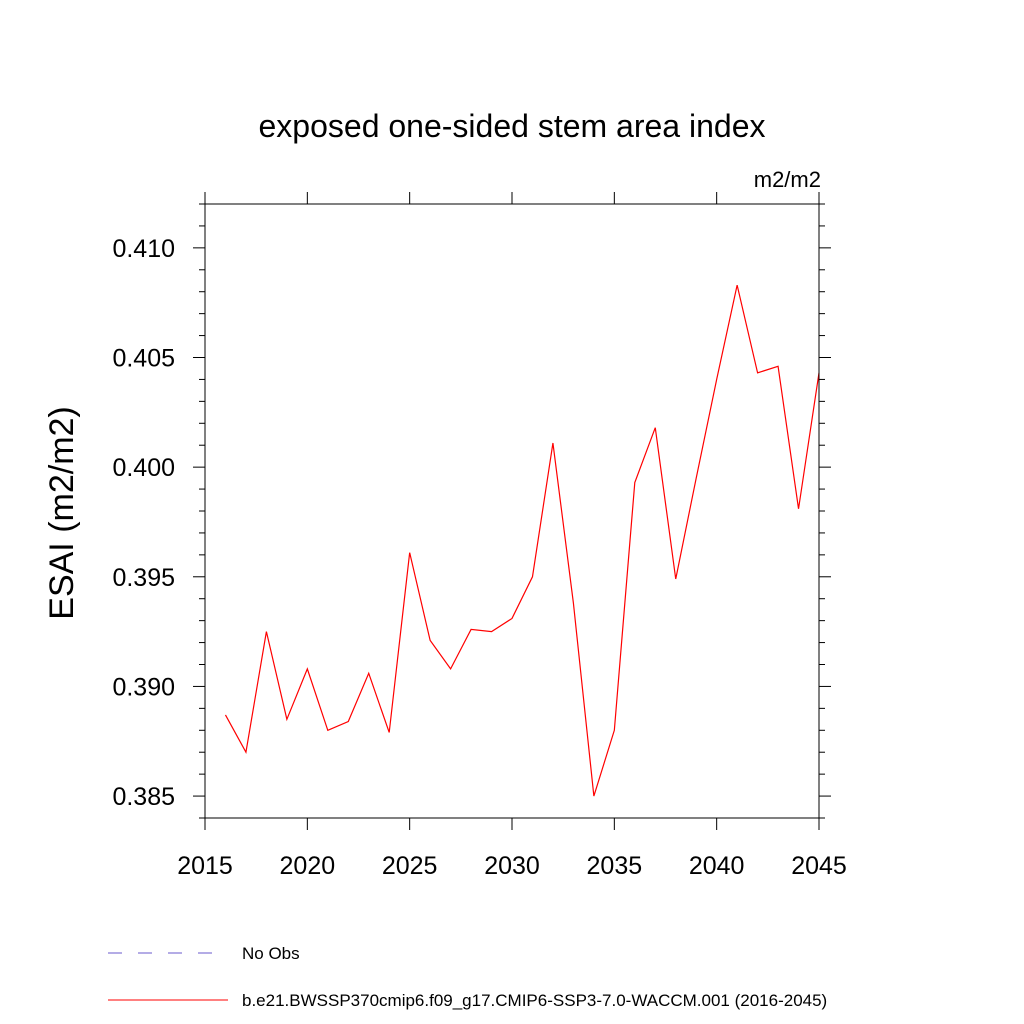  What do you see at coordinates (143, 249) in the screenshot?
I see `y-tick-label: 0.410` at bounding box center [143, 249].